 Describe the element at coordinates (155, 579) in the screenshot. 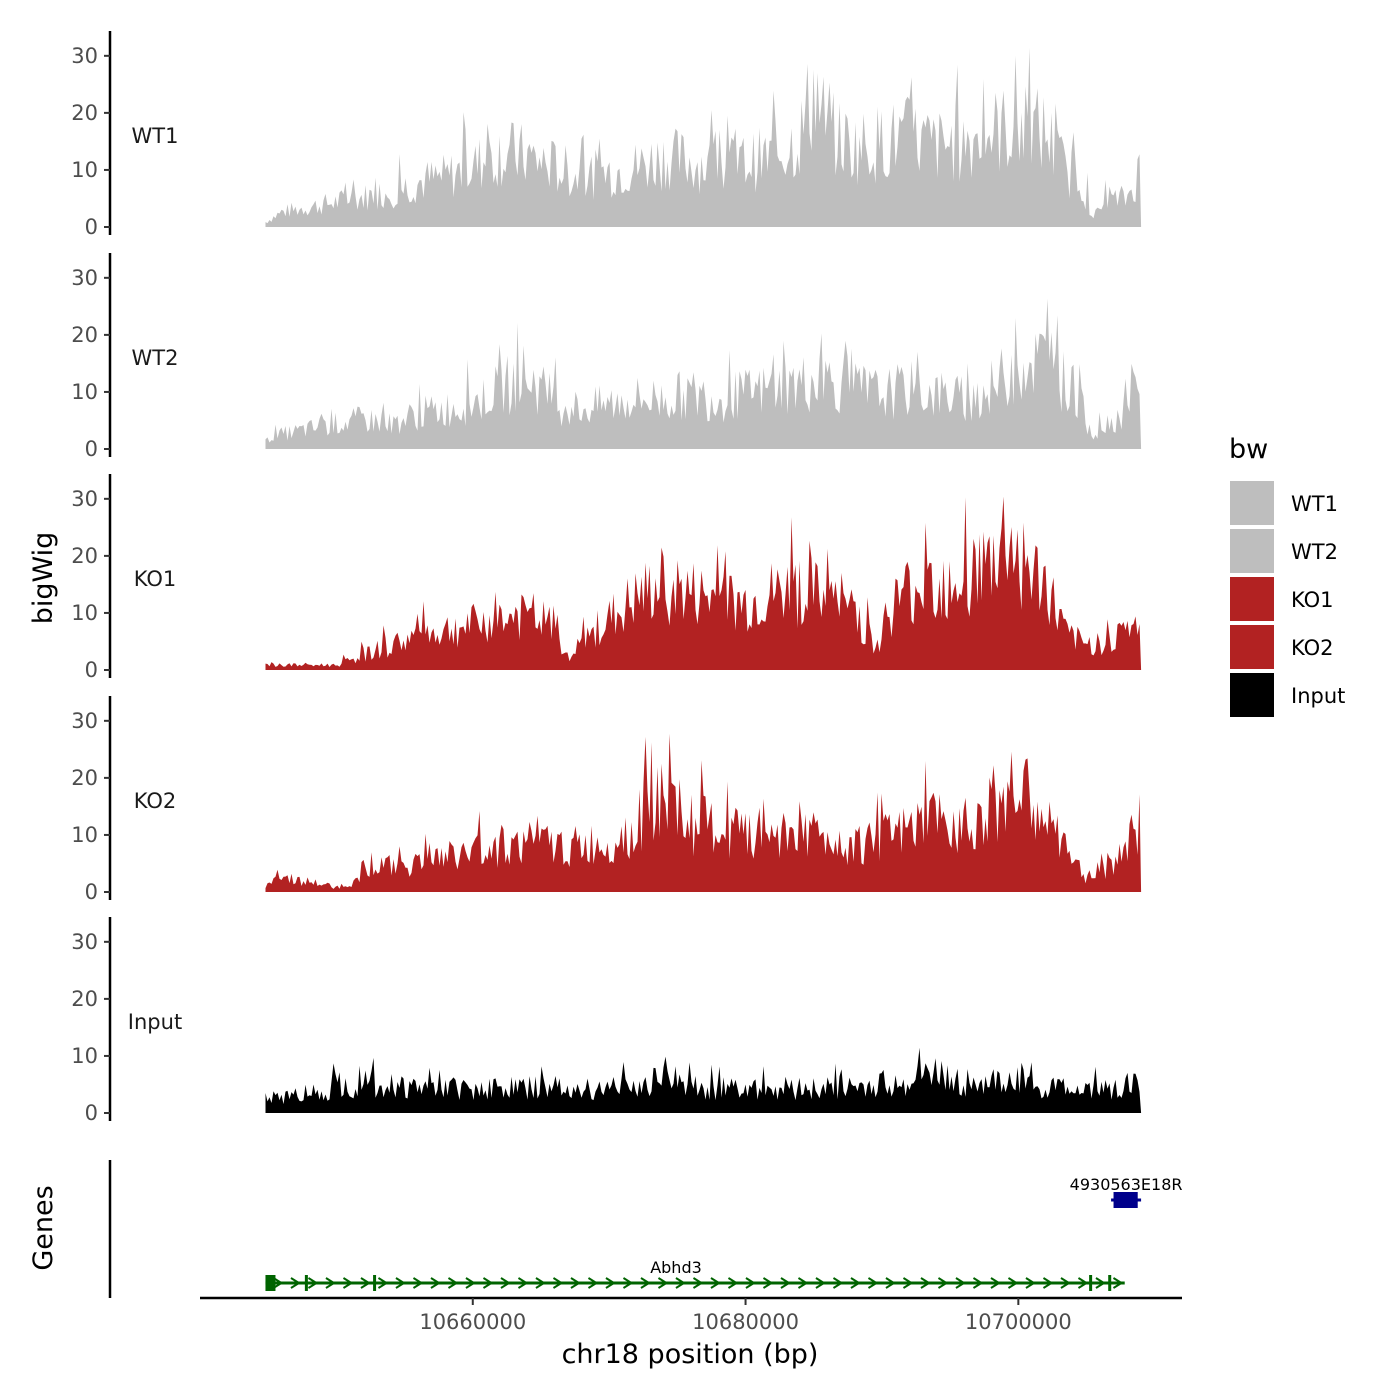

I see `track-label-ko1: KO1` at that location.